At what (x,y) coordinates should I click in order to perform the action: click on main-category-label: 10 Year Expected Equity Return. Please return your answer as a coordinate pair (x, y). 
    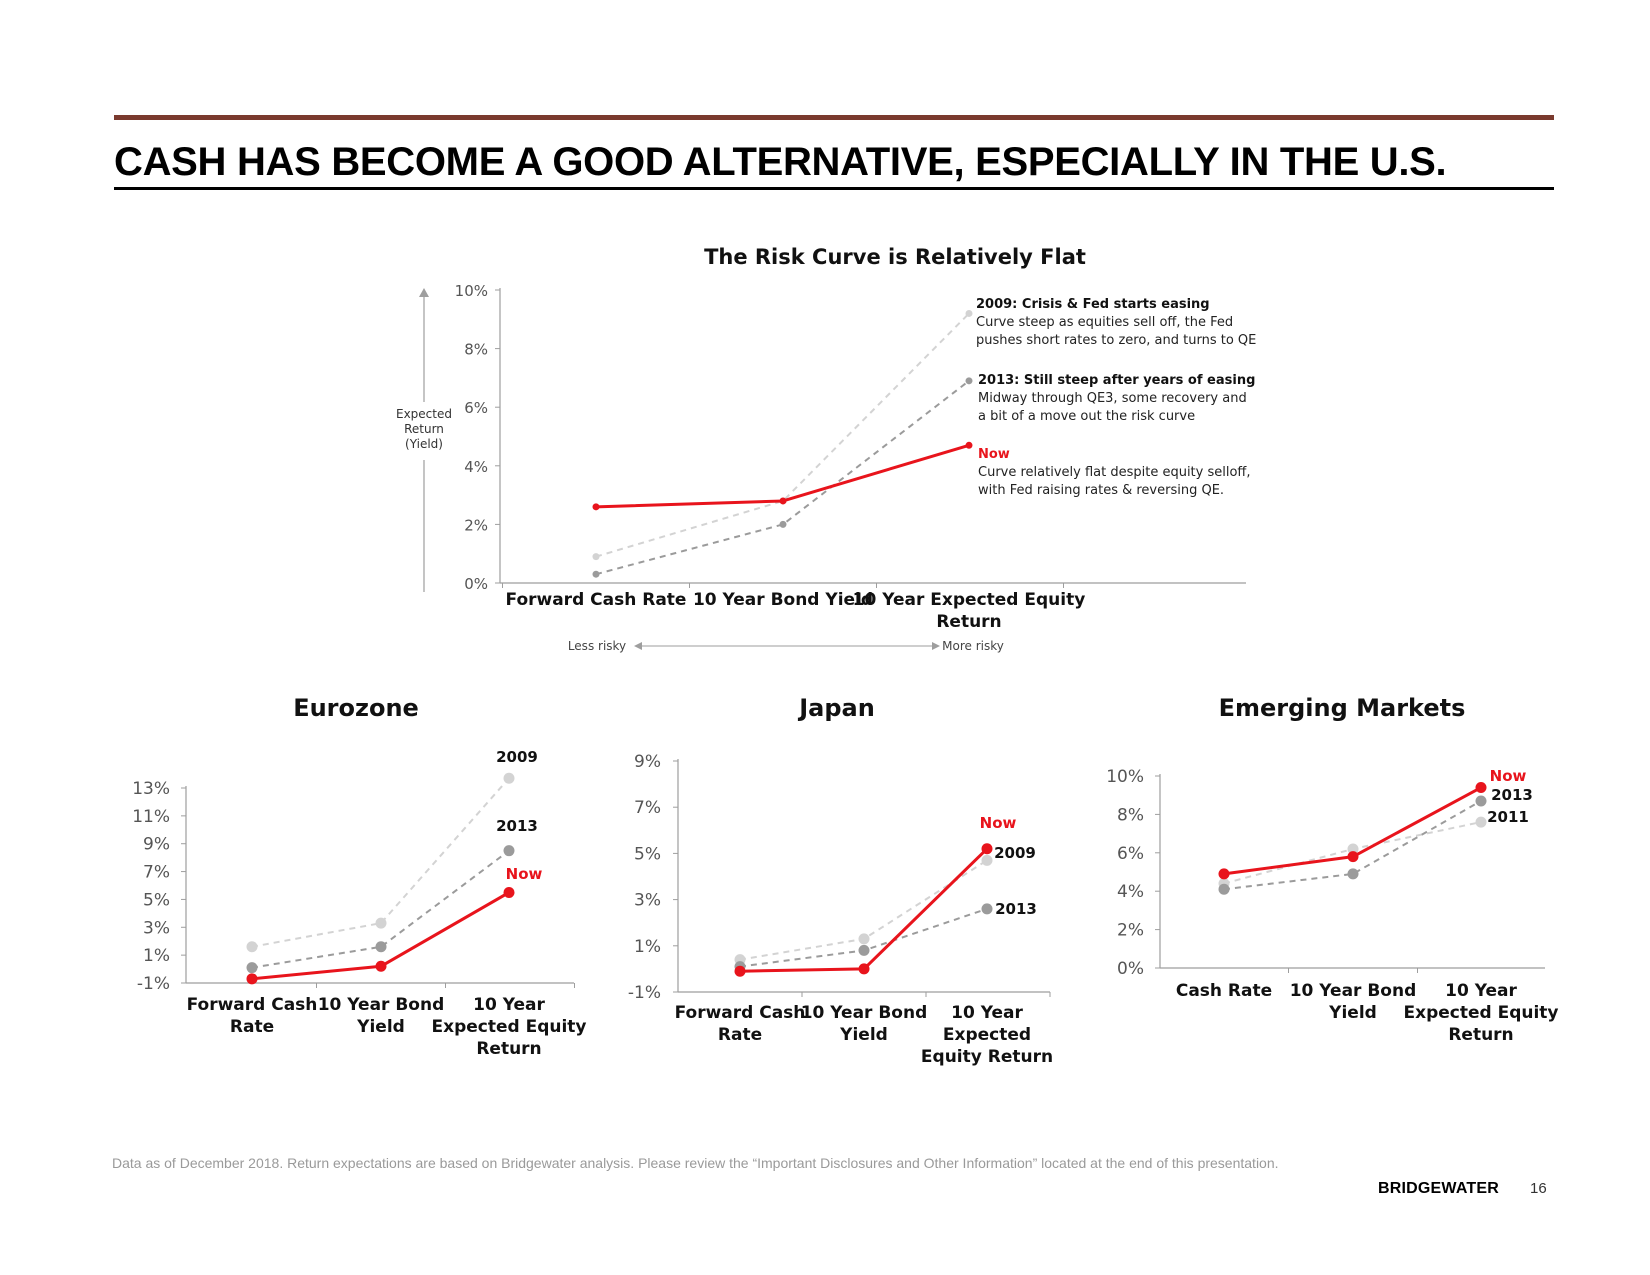
    Looking at the image, I should click on (969, 611).